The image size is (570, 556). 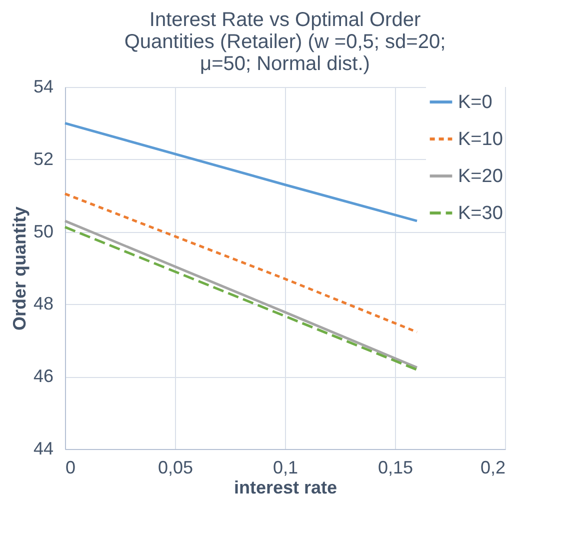 I want to click on chart-title: Interest Rate vs Optimal Order Quantities (Retailer) (w =0,5; sd=20; μ=50; Normal dist.), so click(x=285, y=42).